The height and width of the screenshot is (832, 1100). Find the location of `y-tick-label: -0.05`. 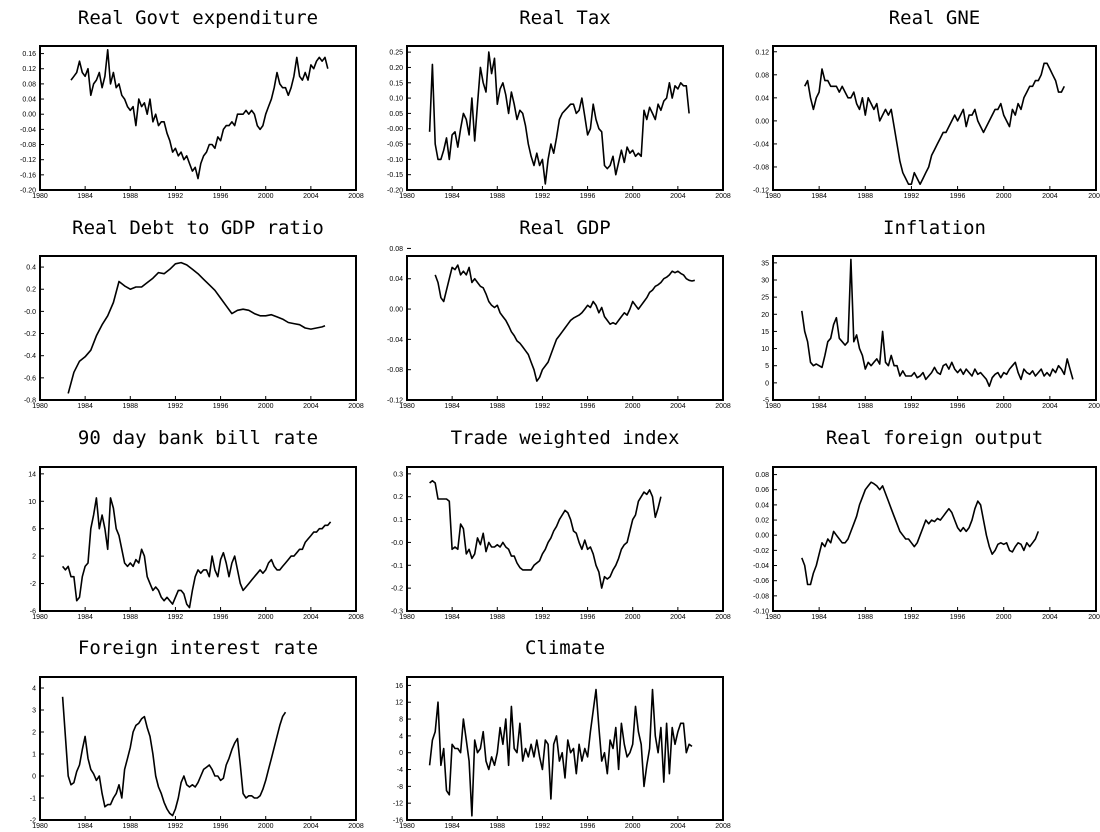

y-tick-label: -0.05 is located at coordinates (395, 145).